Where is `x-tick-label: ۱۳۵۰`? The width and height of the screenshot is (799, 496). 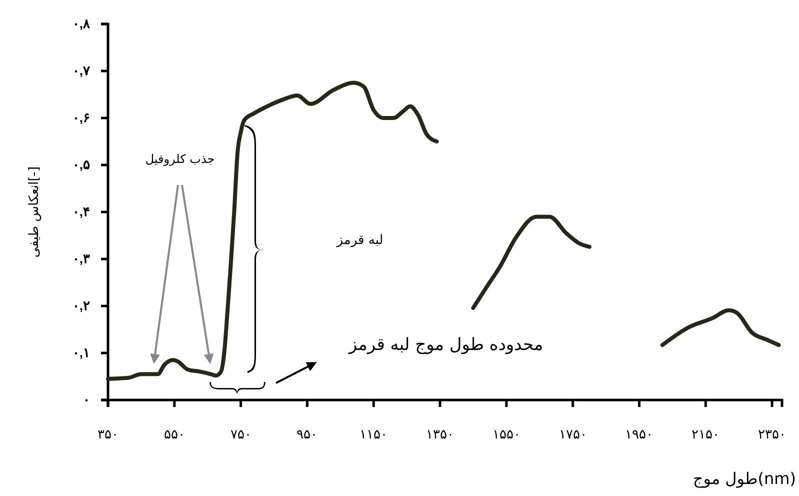
x-tick-label: ۱۳۵۰ is located at coordinates (440, 434).